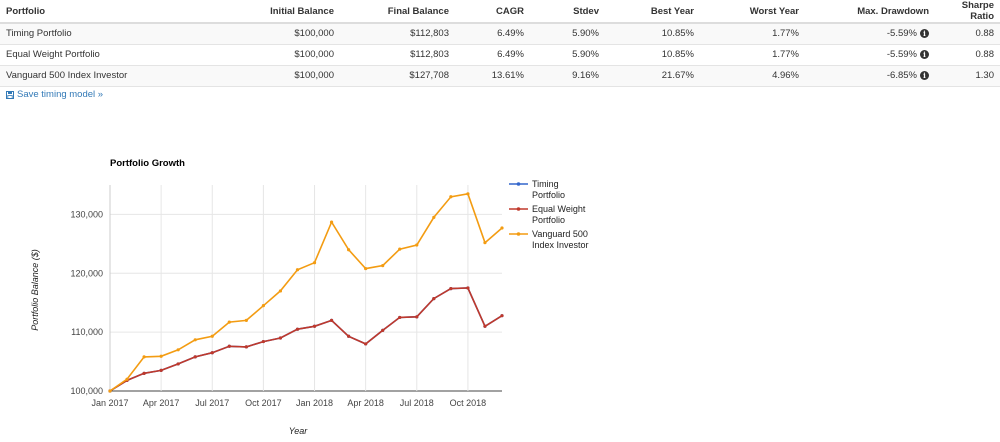  What do you see at coordinates (567, 76) in the screenshot?
I see `cell-stdev: 9.16%` at bounding box center [567, 76].